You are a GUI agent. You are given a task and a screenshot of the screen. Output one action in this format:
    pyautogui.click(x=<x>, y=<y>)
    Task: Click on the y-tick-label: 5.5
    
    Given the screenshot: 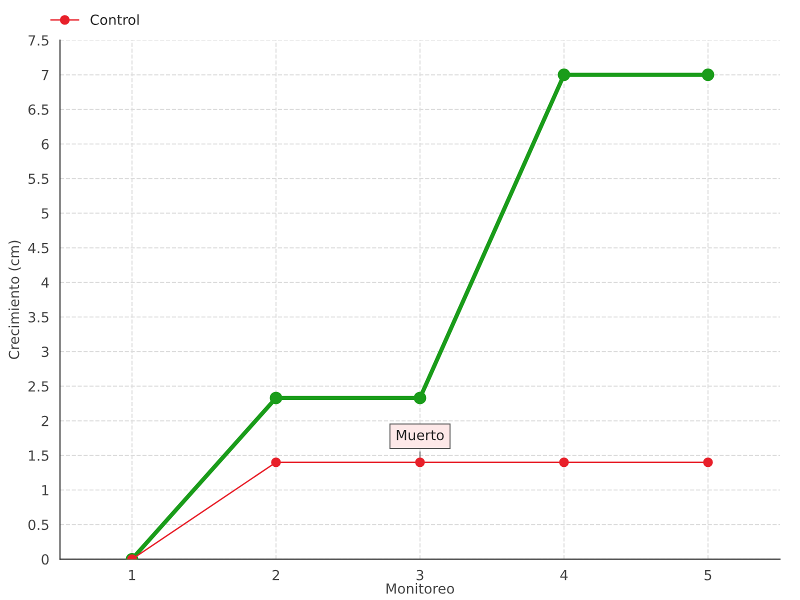 What is the action you would take?
    pyautogui.click(x=38, y=179)
    